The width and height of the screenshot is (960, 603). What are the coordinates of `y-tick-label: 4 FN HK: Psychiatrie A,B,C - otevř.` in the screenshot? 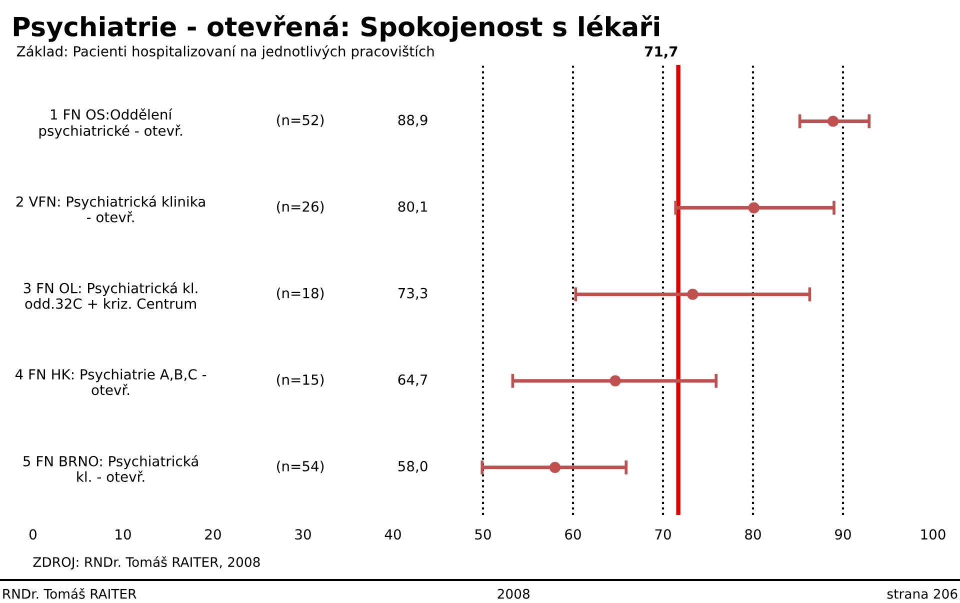 It's located at (110, 382).